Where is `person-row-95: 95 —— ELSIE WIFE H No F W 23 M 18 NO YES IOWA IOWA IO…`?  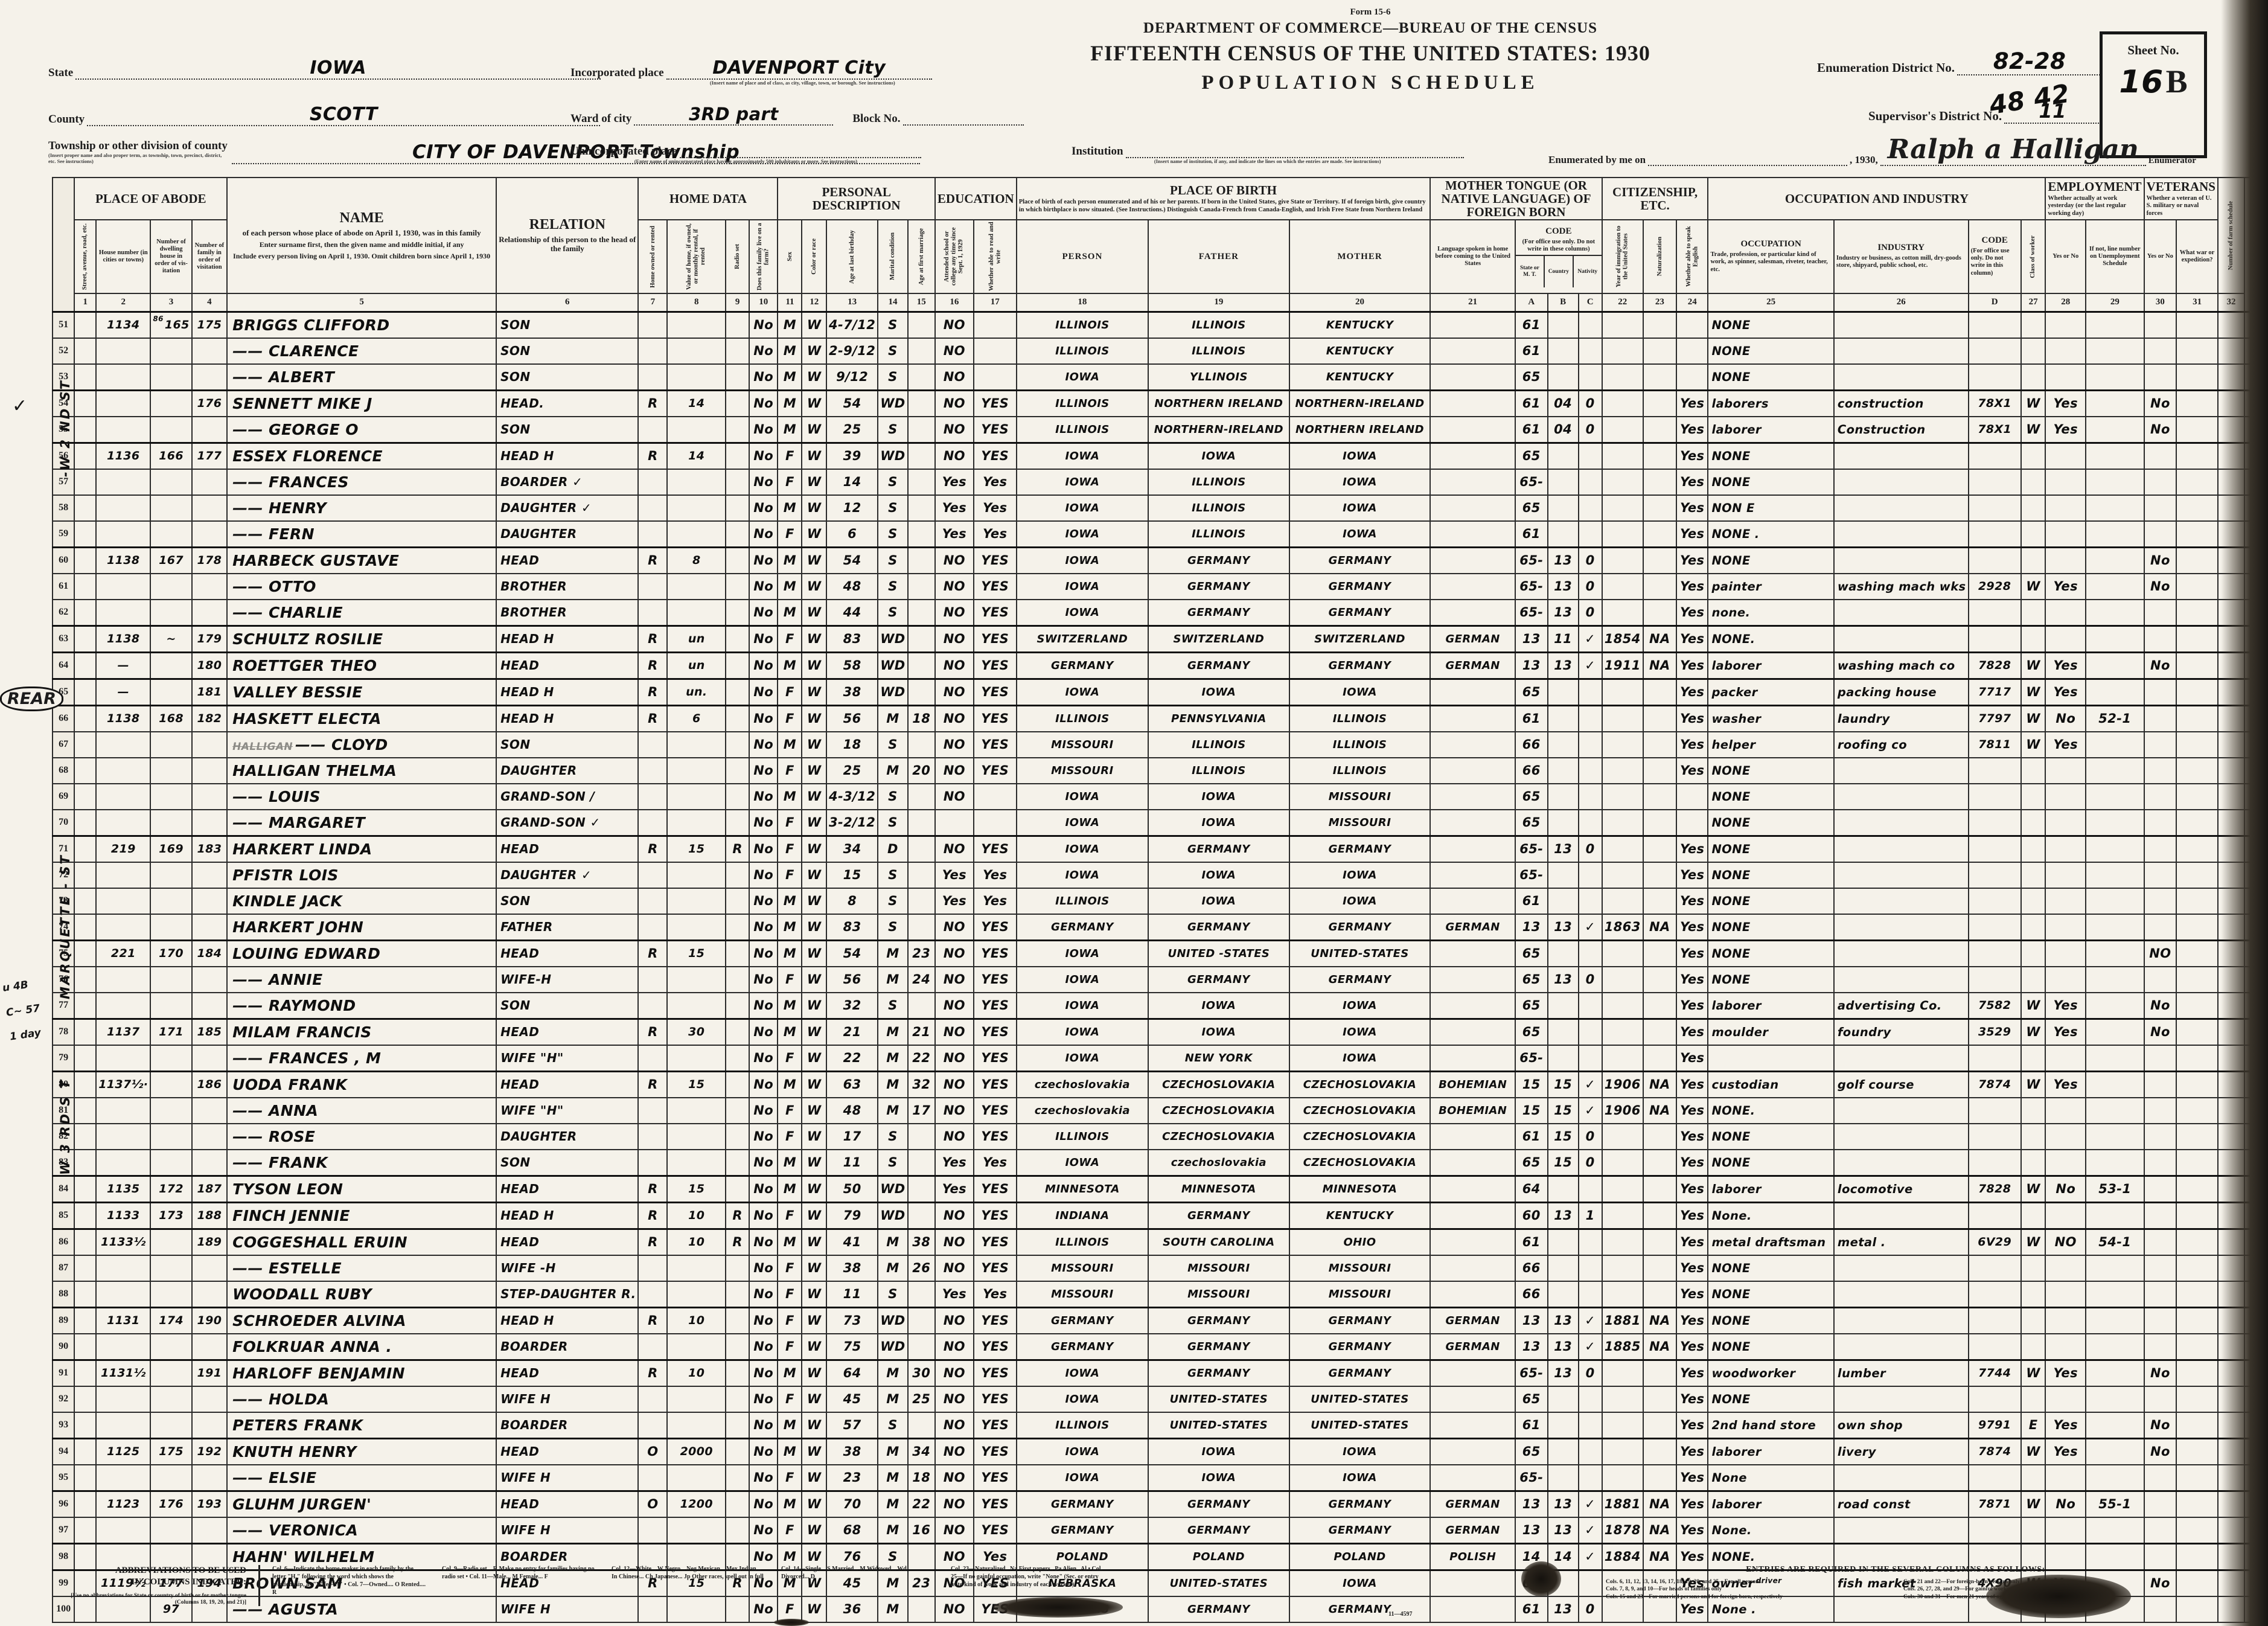
person-row-95: 95 —— ELSIE WIFE H No F W 23 M 18 NO YES IOWA IOWA IO… is located at coordinates (1159, 1477).